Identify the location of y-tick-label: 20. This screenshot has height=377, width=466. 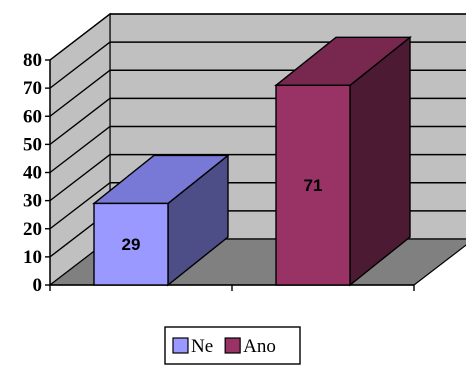
(32, 229).